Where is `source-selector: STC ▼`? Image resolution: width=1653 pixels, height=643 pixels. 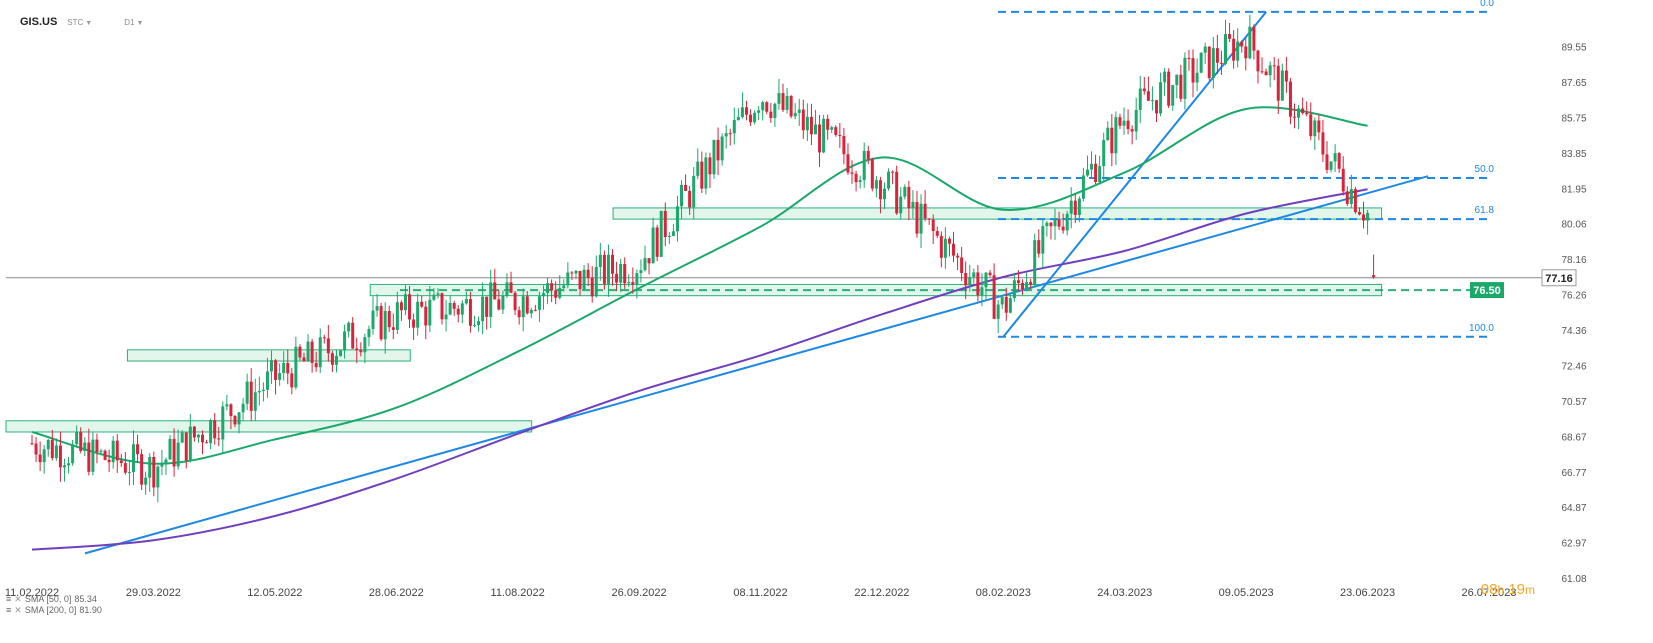
source-selector: STC ▼ is located at coordinates (80, 22).